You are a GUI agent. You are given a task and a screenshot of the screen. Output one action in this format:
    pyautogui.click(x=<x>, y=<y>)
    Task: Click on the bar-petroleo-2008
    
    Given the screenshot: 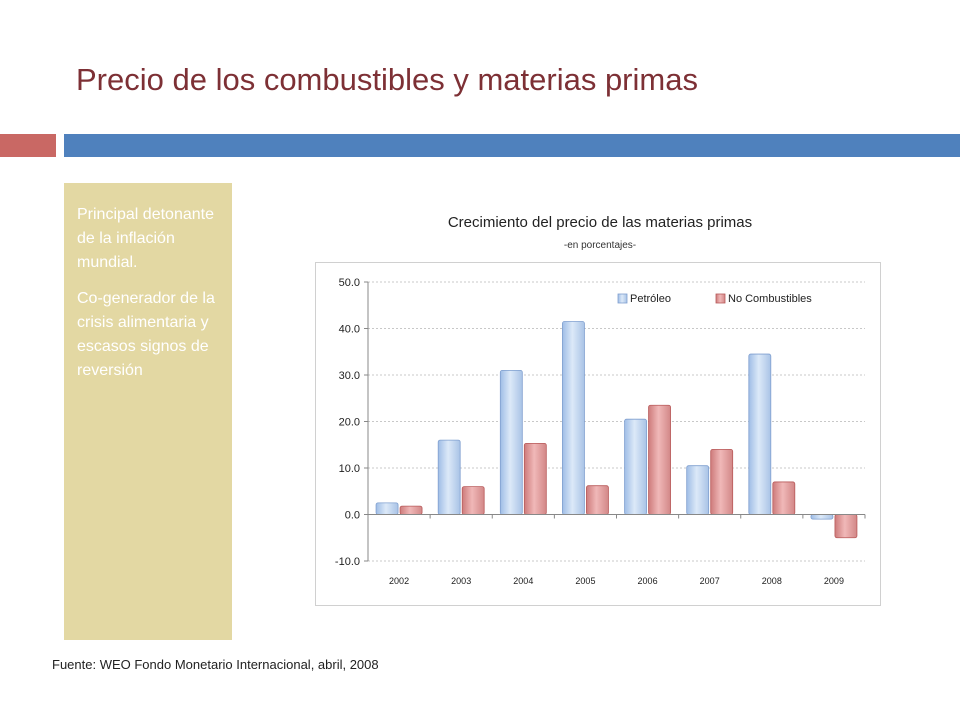 What is the action you would take?
    pyautogui.click(x=760, y=434)
    